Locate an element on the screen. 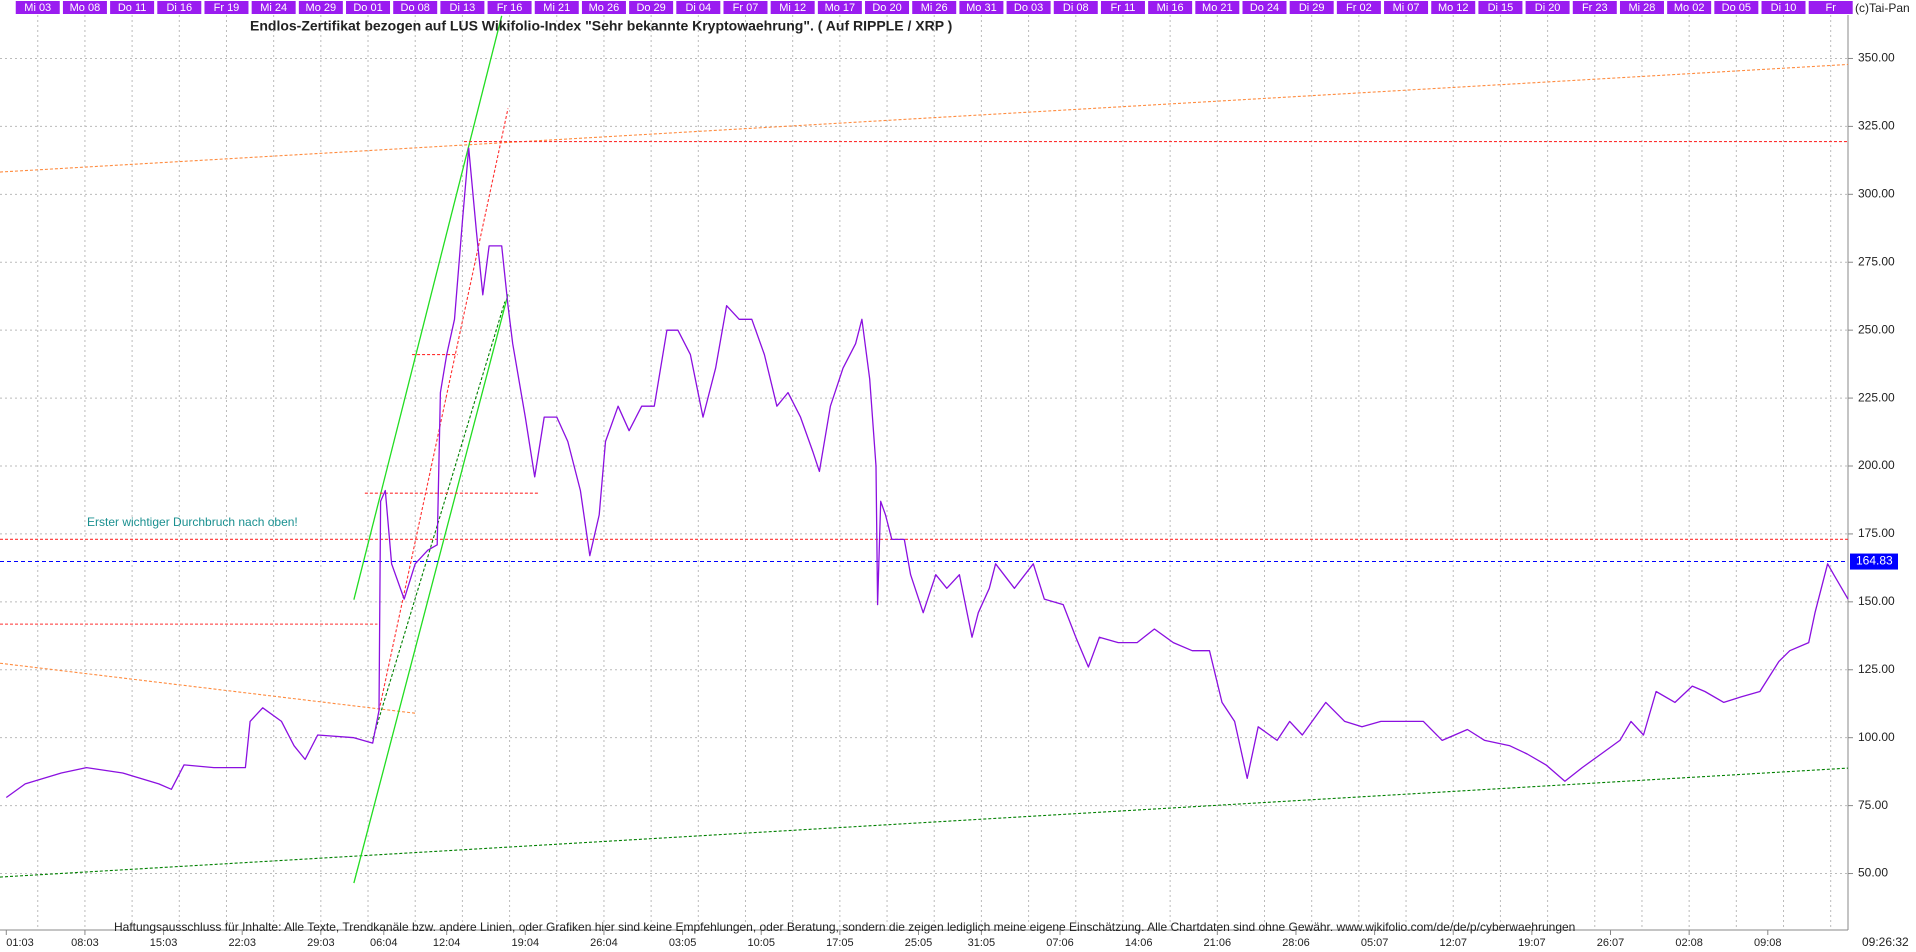 The height and width of the screenshot is (952, 1916). y-tick-label: 225.00 is located at coordinates (1876, 397).